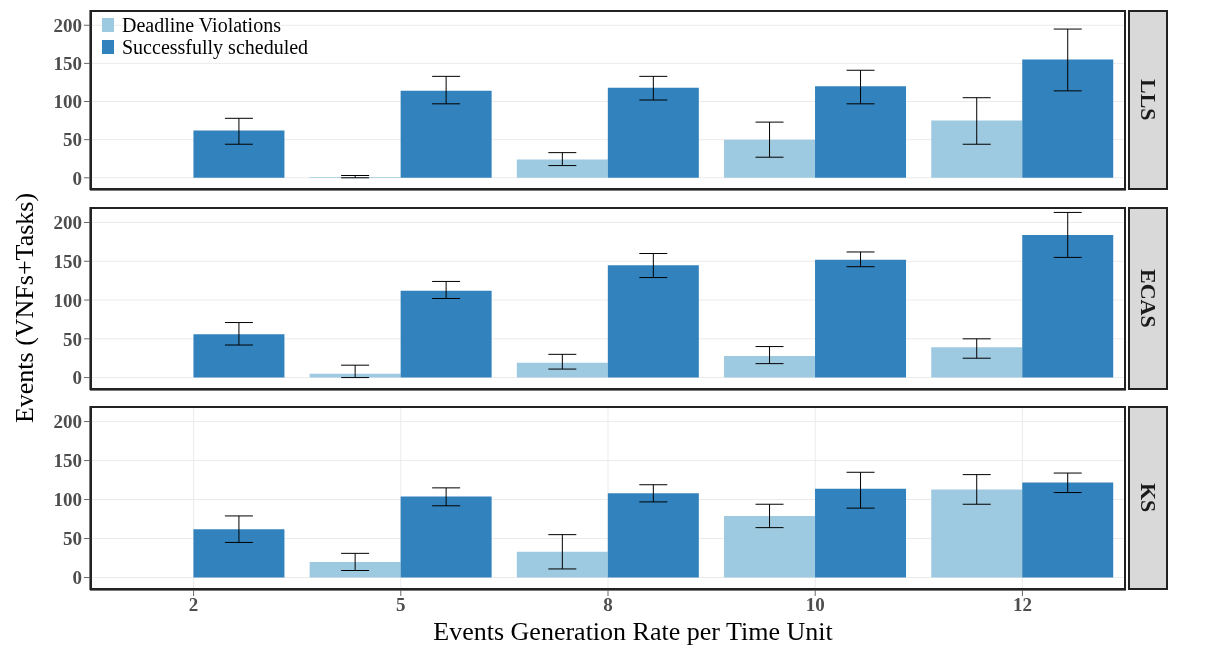 The width and height of the screenshot is (1225, 649). Describe the element at coordinates (193, 605) in the screenshot. I see `x-tick-label: 2` at that location.